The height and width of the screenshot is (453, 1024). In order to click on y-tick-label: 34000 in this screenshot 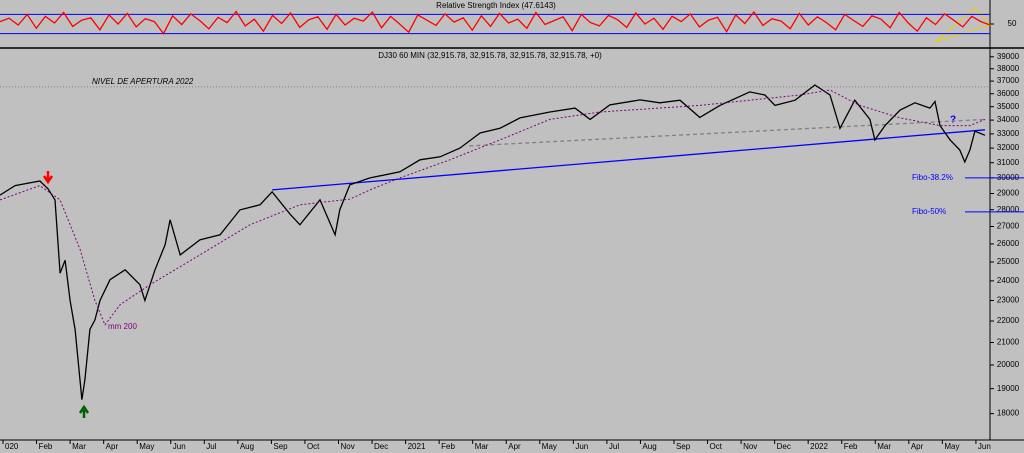, I will do `click(1008, 119)`.